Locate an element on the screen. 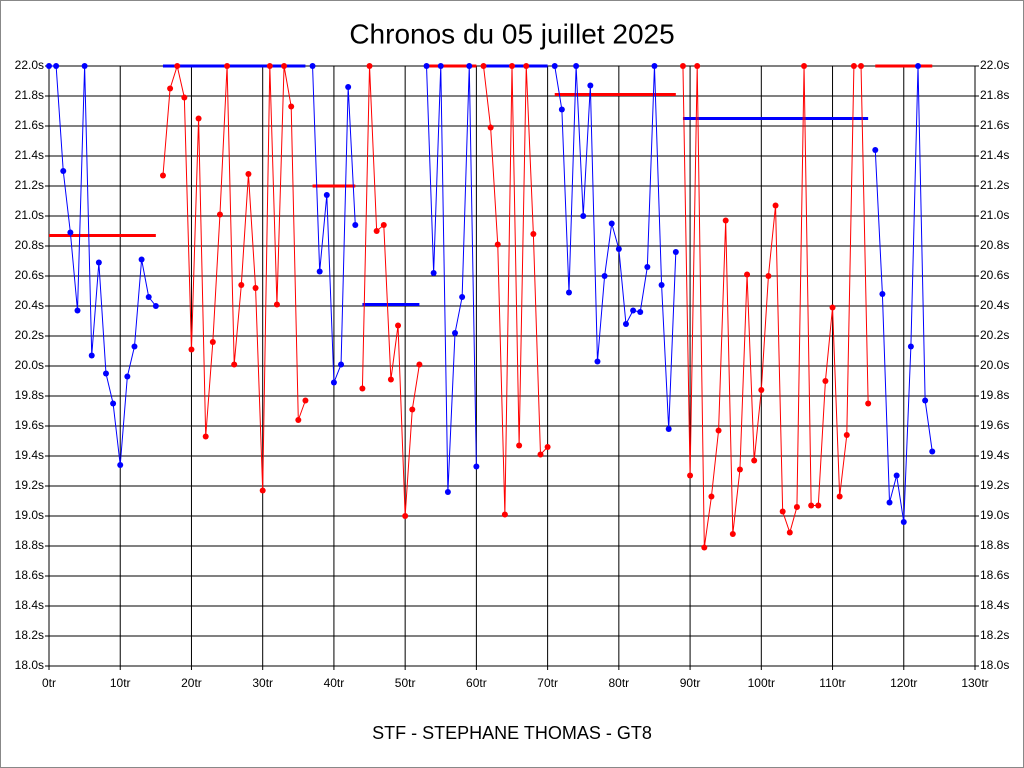 The width and height of the screenshot is (1024, 768). y-tick-label: 20.8s is located at coordinates (29, 245).